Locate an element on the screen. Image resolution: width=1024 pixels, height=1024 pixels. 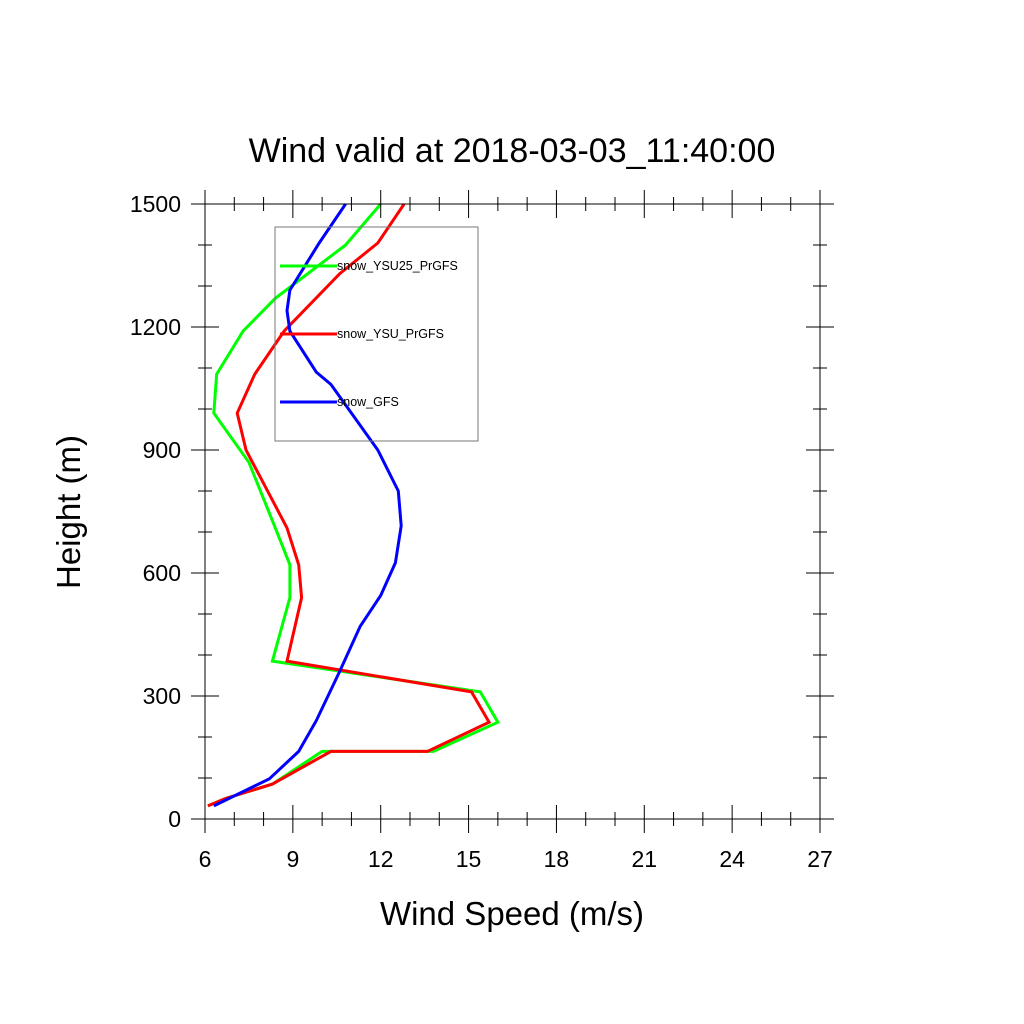
y-tick-label: 1500 is located at coordinates (155, 204).